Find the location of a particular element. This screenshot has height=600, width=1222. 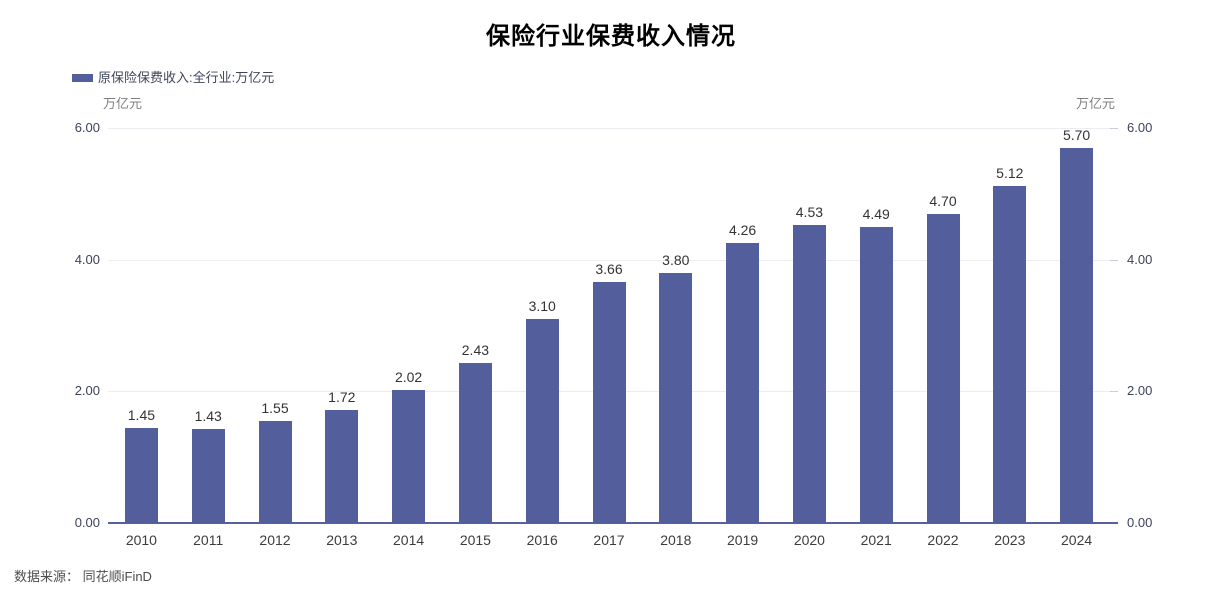

y-axis-tick-label-right: 2.00 is located at coordinates (1140, 390).